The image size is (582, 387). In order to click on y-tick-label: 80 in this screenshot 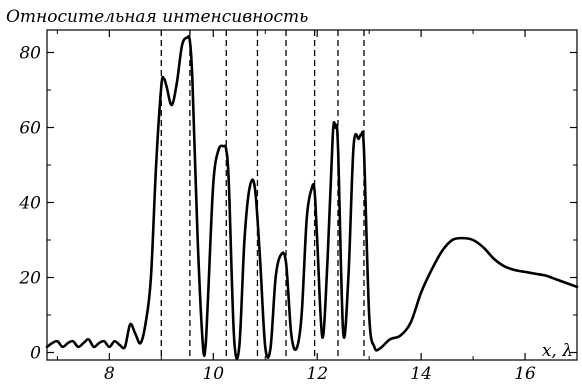, I will do `click(30, 54)`.